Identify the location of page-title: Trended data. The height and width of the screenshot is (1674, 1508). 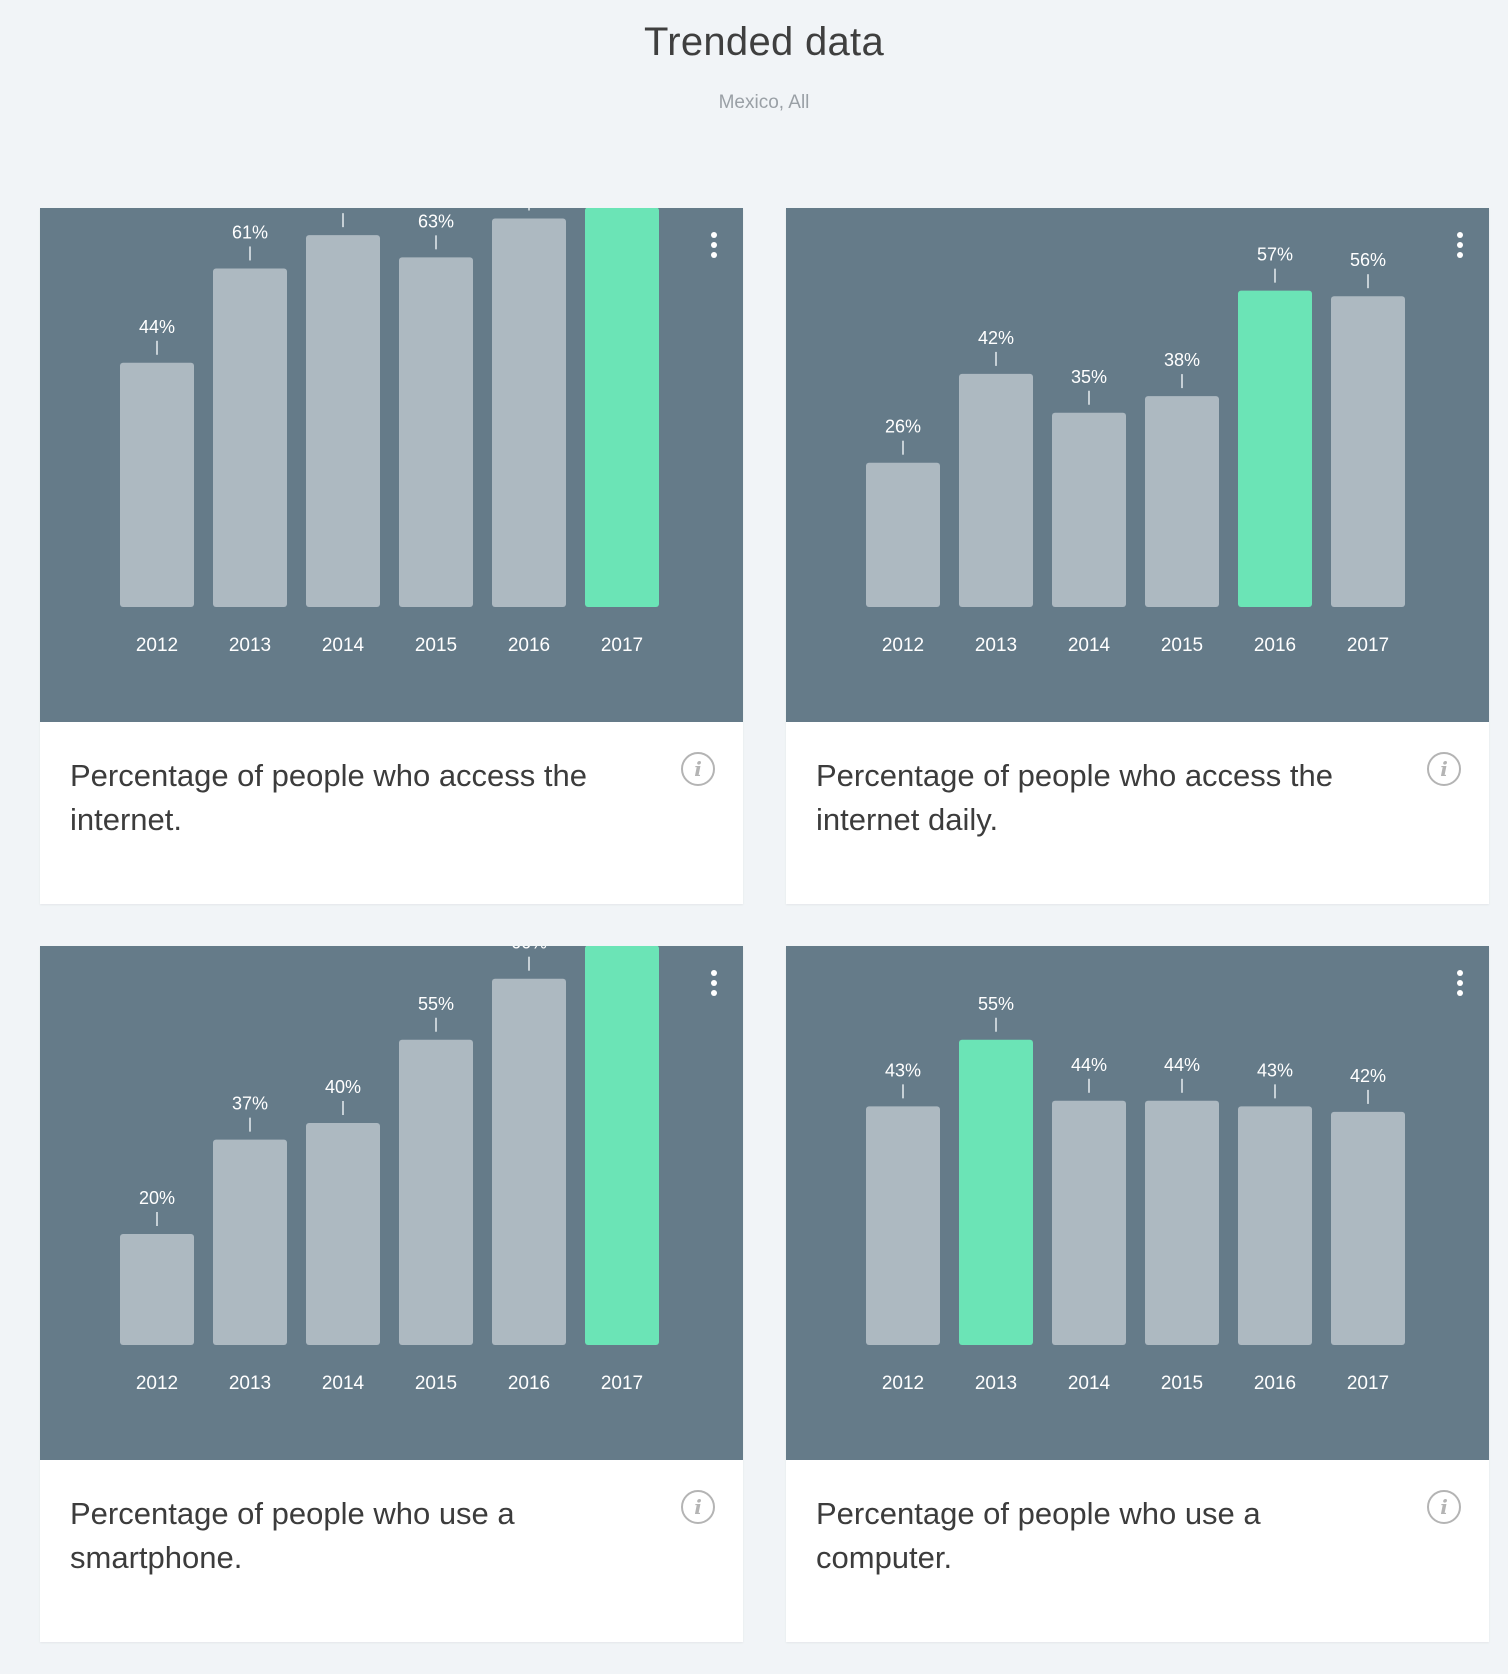
(764, 42).